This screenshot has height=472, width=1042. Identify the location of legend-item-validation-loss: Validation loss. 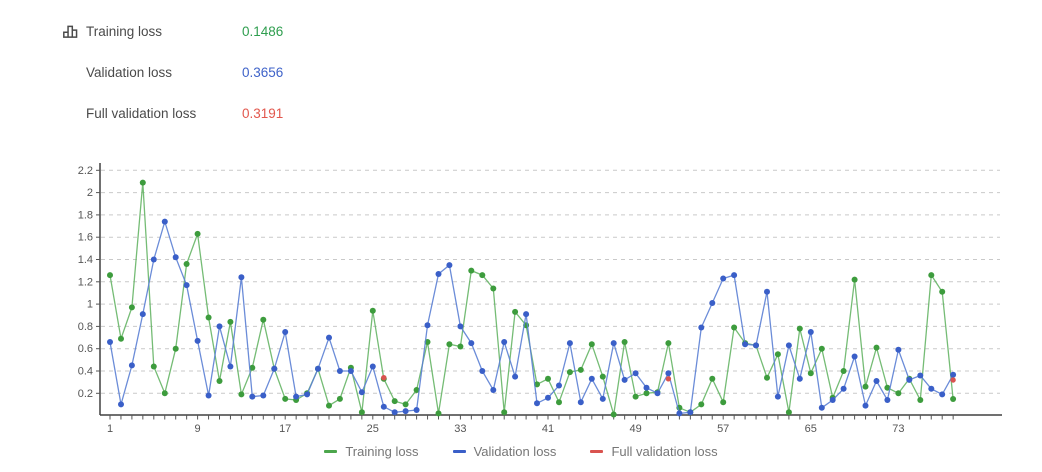
(504, 451).